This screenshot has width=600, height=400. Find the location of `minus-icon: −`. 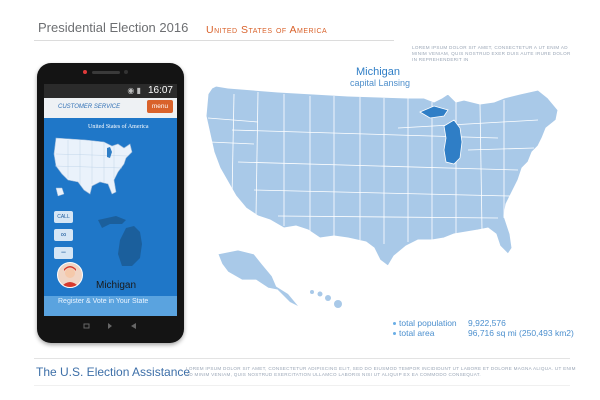

minus-icon: − is located at coordinates (63, 252).